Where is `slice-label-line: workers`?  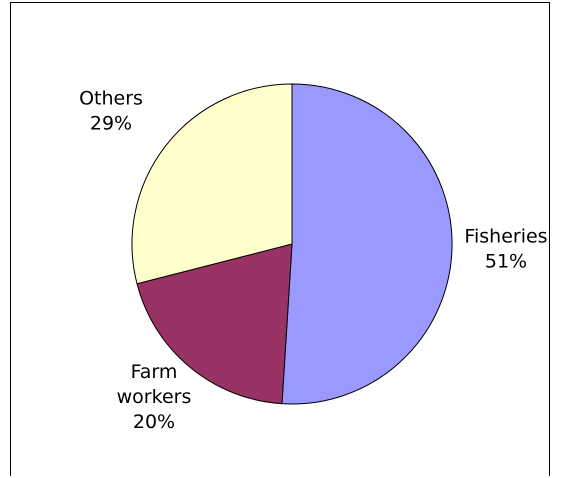
slice-label-line: workers is located at coordinates (154, 397).